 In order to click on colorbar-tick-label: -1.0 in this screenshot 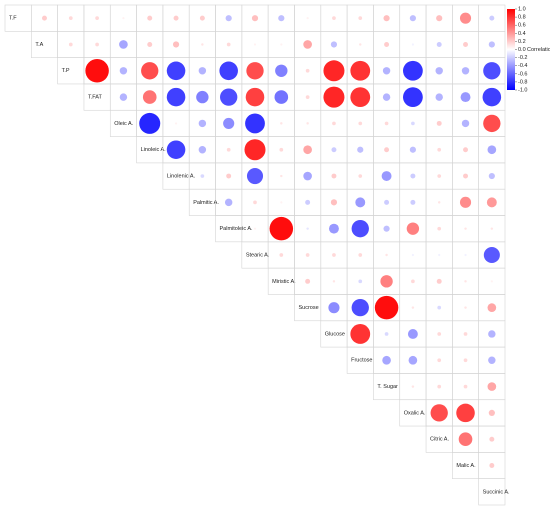, I will do `click(522, 90)`.